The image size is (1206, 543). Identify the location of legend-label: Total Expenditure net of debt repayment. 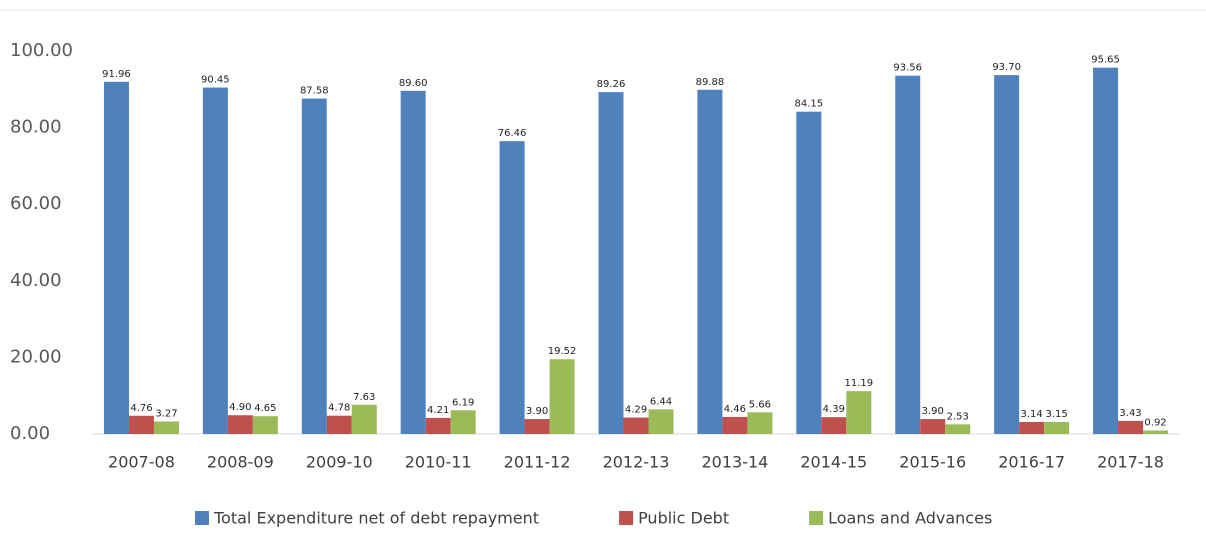
(376, 518).